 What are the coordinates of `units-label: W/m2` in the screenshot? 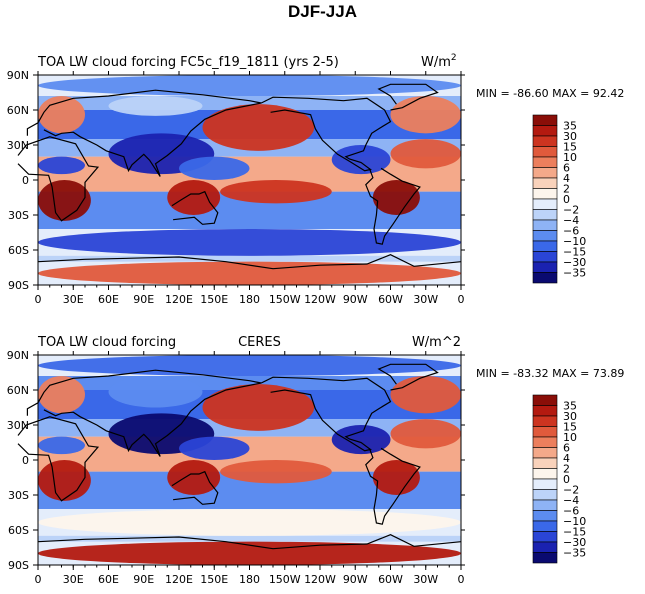 It's located at (439, 61).